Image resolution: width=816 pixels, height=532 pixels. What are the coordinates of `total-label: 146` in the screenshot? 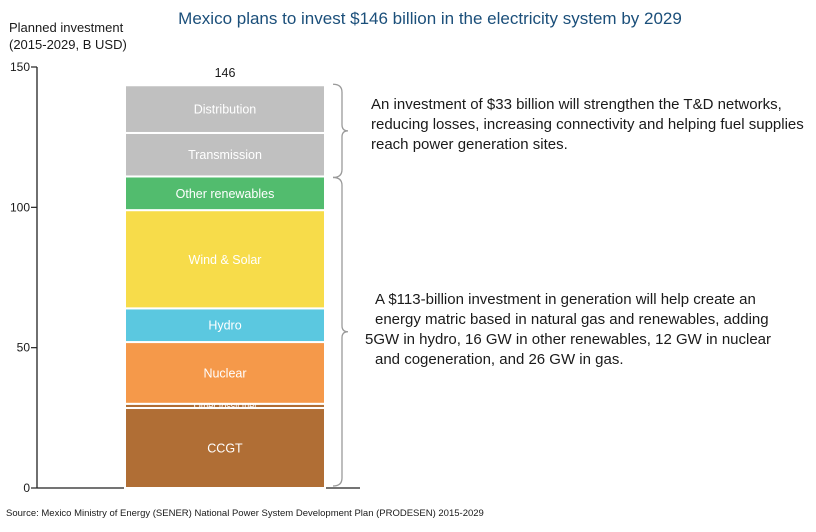 It's located at (225, 73).